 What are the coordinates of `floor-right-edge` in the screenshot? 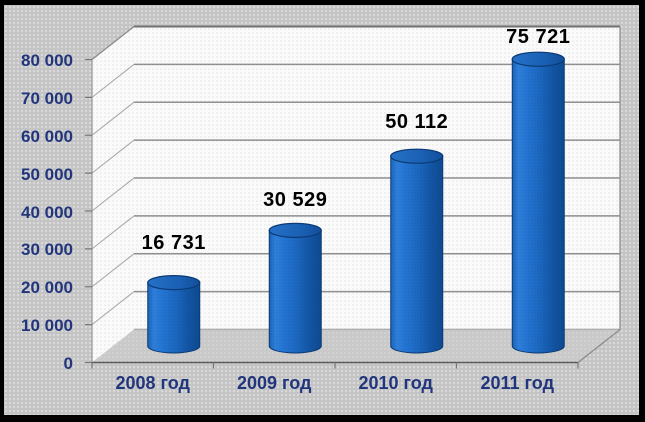 It's located at (599, 346).